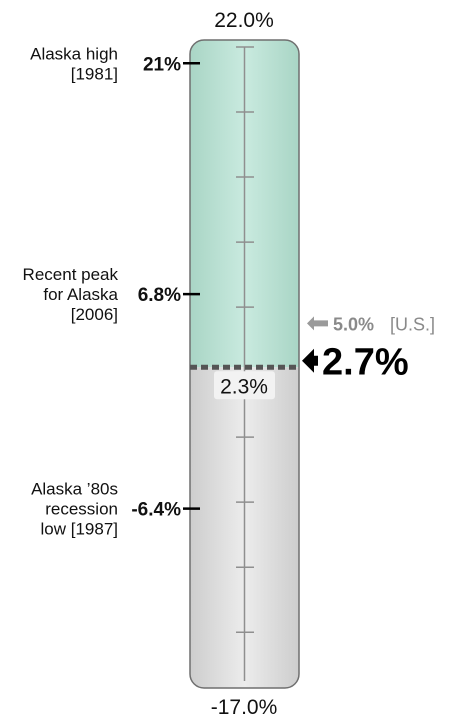 This screenshot has height=719, width=466. I want to click on current-arrow-icon, so click(310, 360).